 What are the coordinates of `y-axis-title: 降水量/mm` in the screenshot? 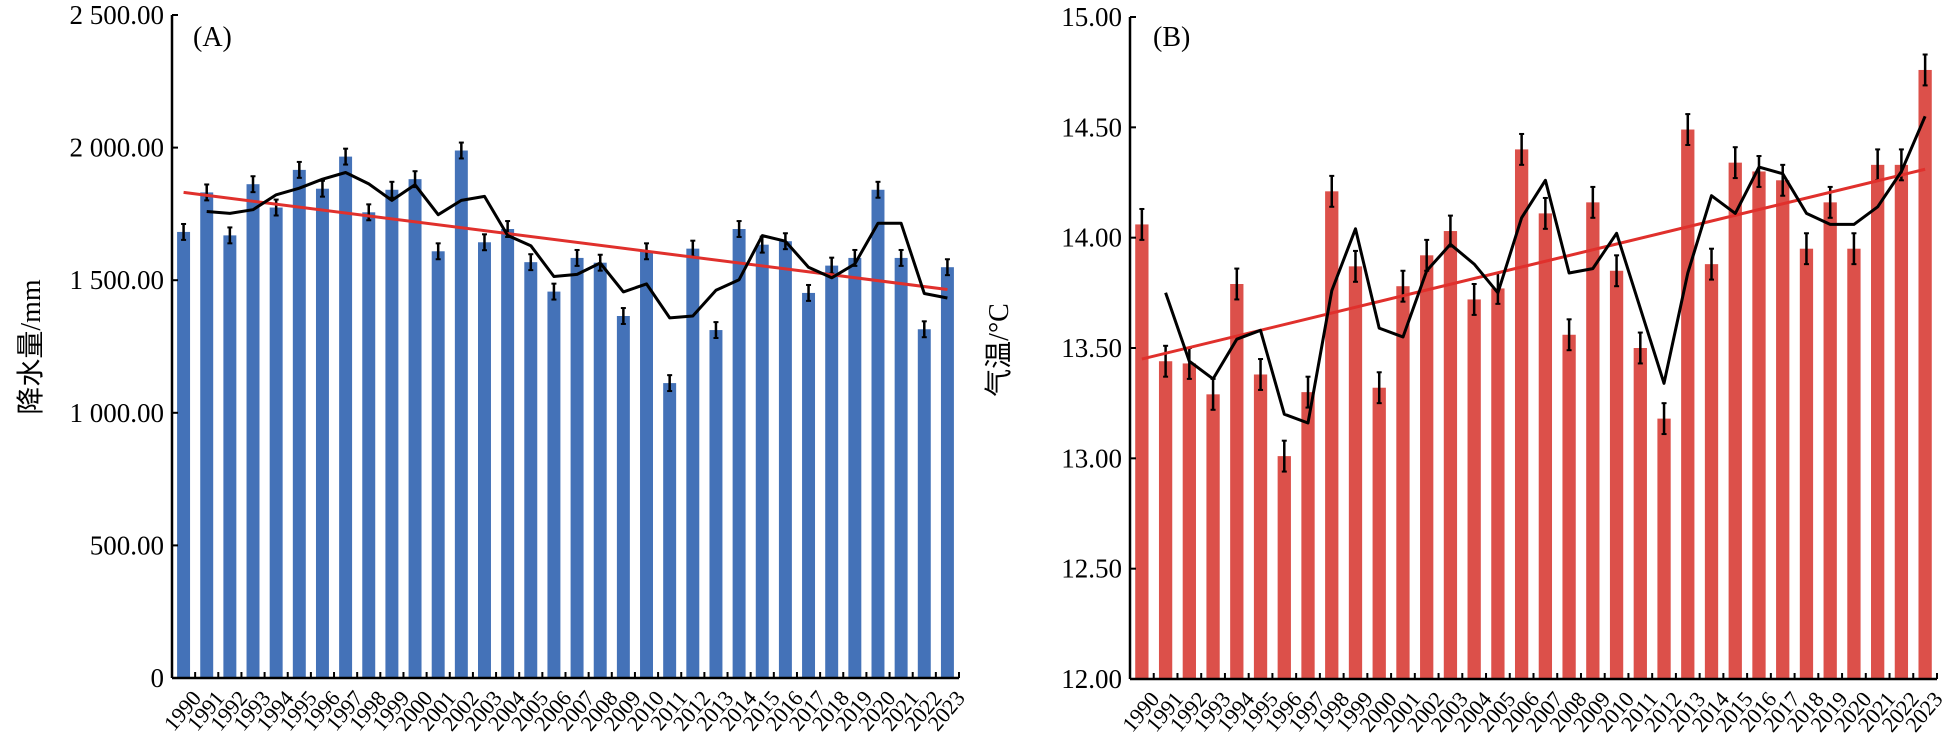 It's located at (31, 347).